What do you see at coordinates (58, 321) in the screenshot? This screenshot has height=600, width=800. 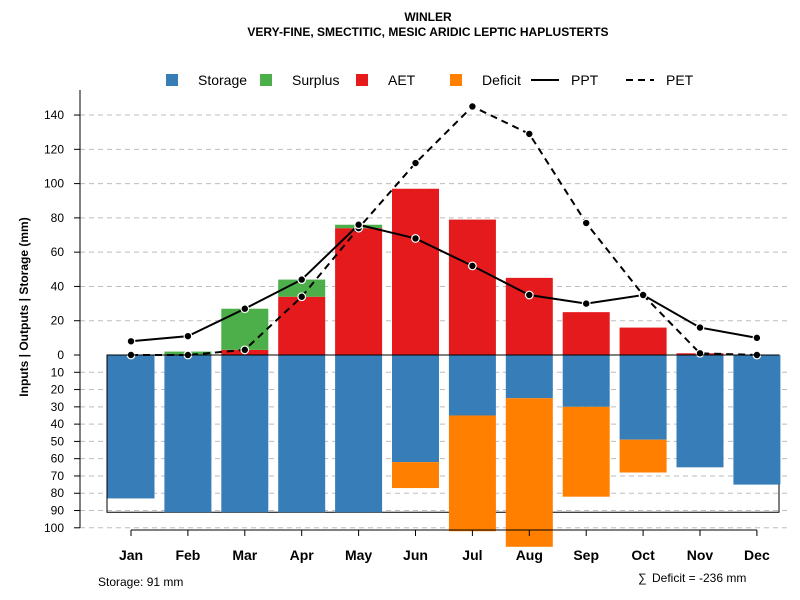 I see `y-tick-label-upper-20: 20` at bounding box center [58, 321].